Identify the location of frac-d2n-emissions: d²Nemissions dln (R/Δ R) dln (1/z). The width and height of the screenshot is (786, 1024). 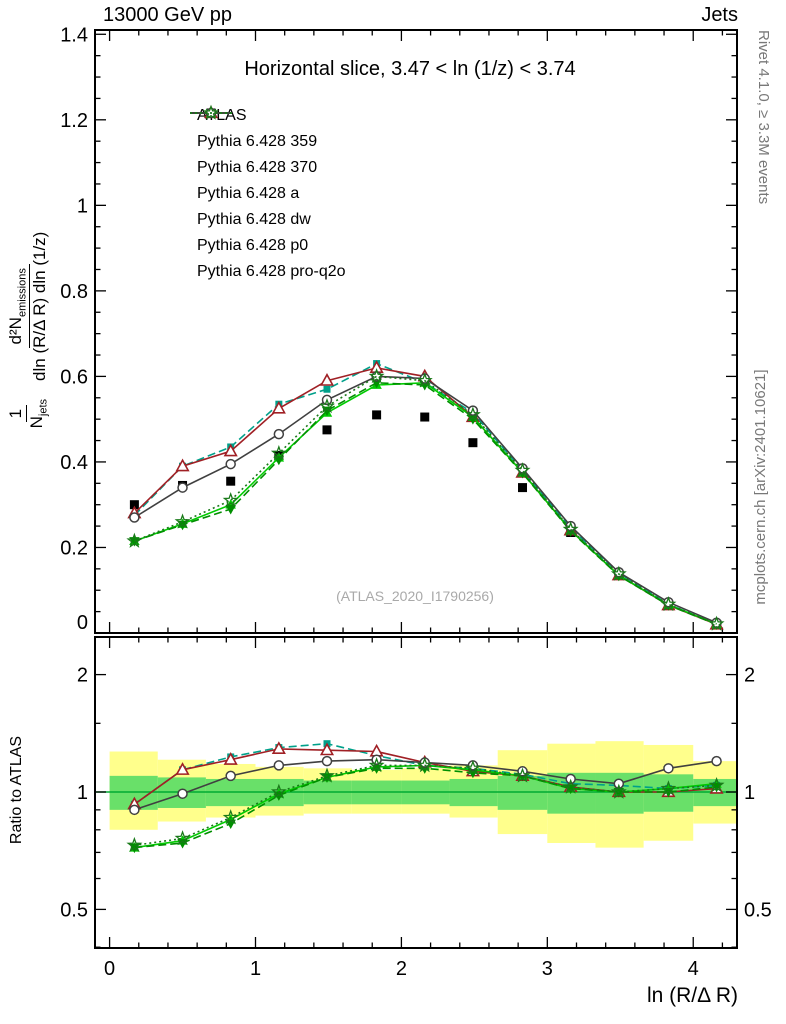
(28, 306).